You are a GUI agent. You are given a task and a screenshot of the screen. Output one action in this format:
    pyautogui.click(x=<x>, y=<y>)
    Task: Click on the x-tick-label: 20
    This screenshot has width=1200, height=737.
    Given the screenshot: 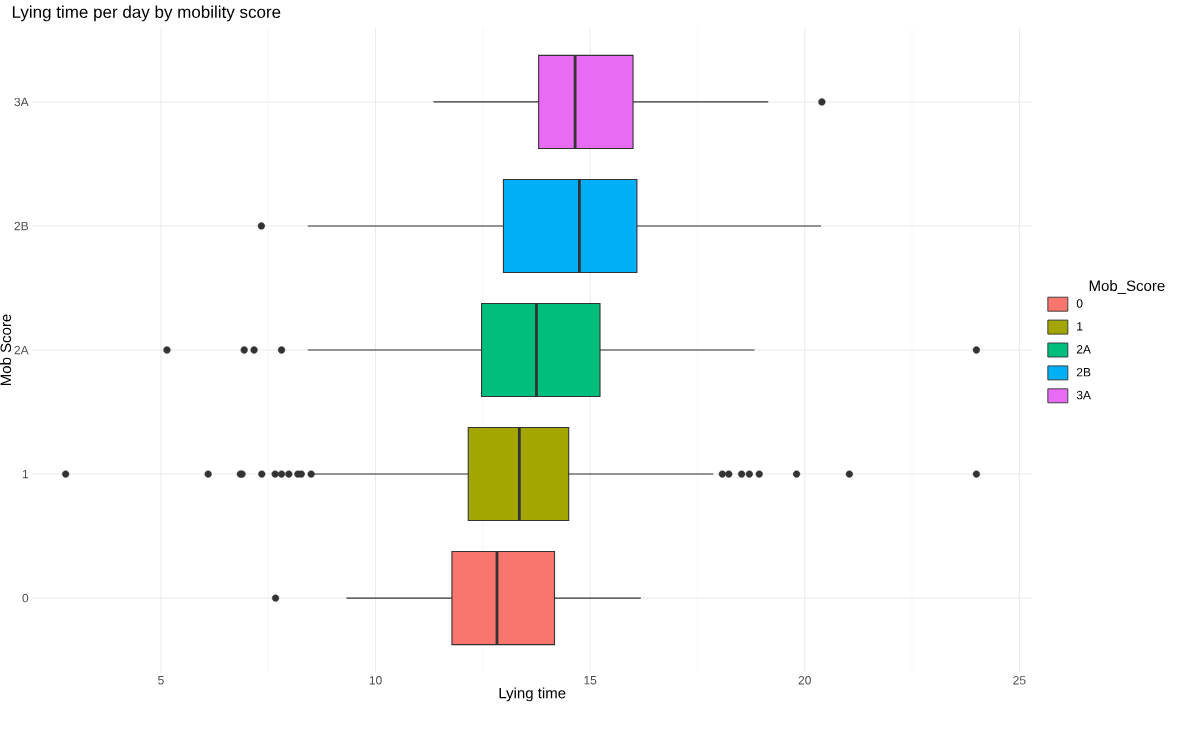 What is the action you would take?
    pyautogui.click(x=804, y=680)
    